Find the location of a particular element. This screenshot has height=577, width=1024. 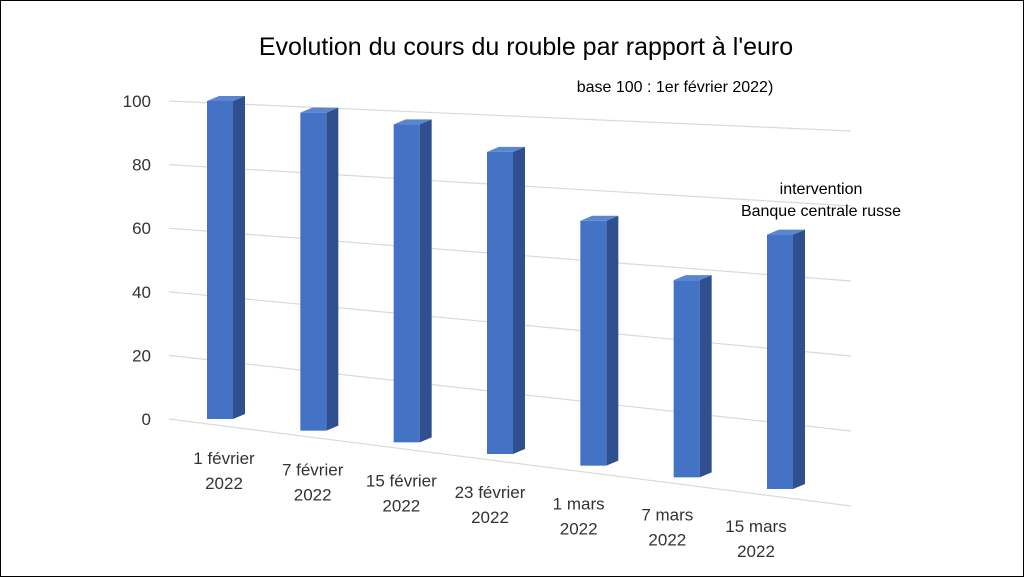

y-tick-label: 100 is located at coordinates (137, 101).